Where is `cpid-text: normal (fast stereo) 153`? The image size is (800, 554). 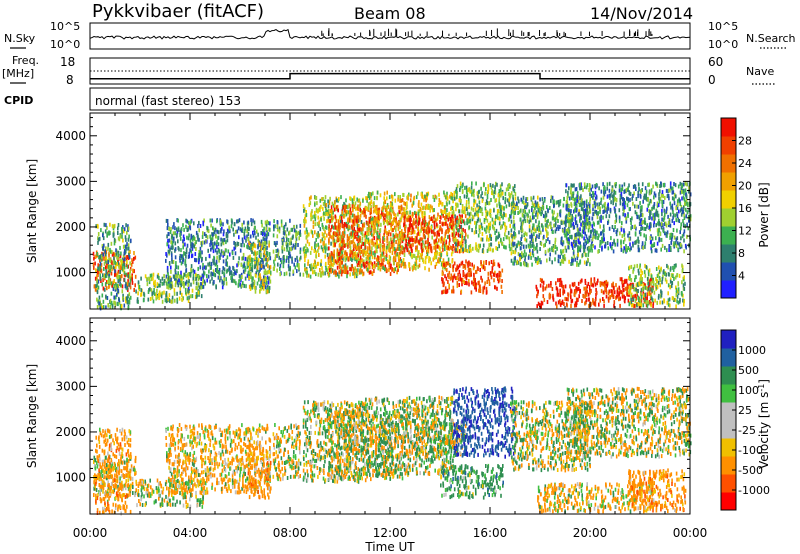 cpid-text: normal (fast stereo) 153 is located at coordinates (168, 101).